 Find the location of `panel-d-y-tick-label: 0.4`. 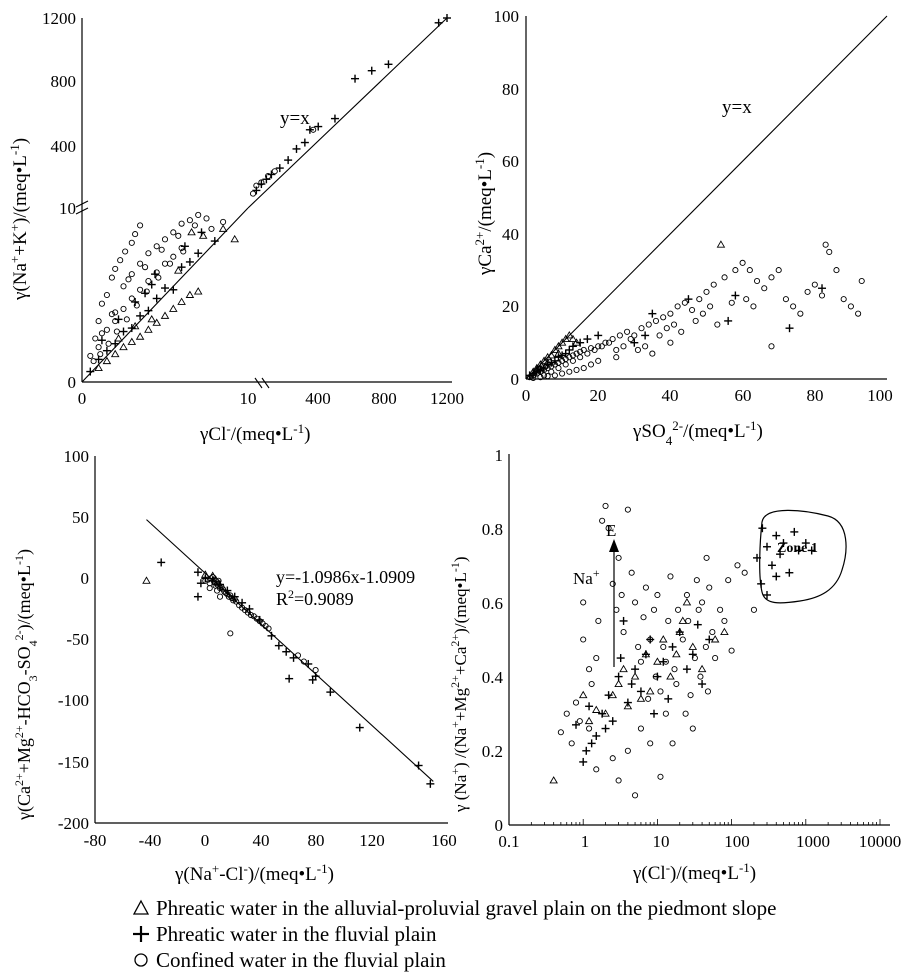

panel-d-y-tick-label: 0.4 is located at coordinates (493, 677).